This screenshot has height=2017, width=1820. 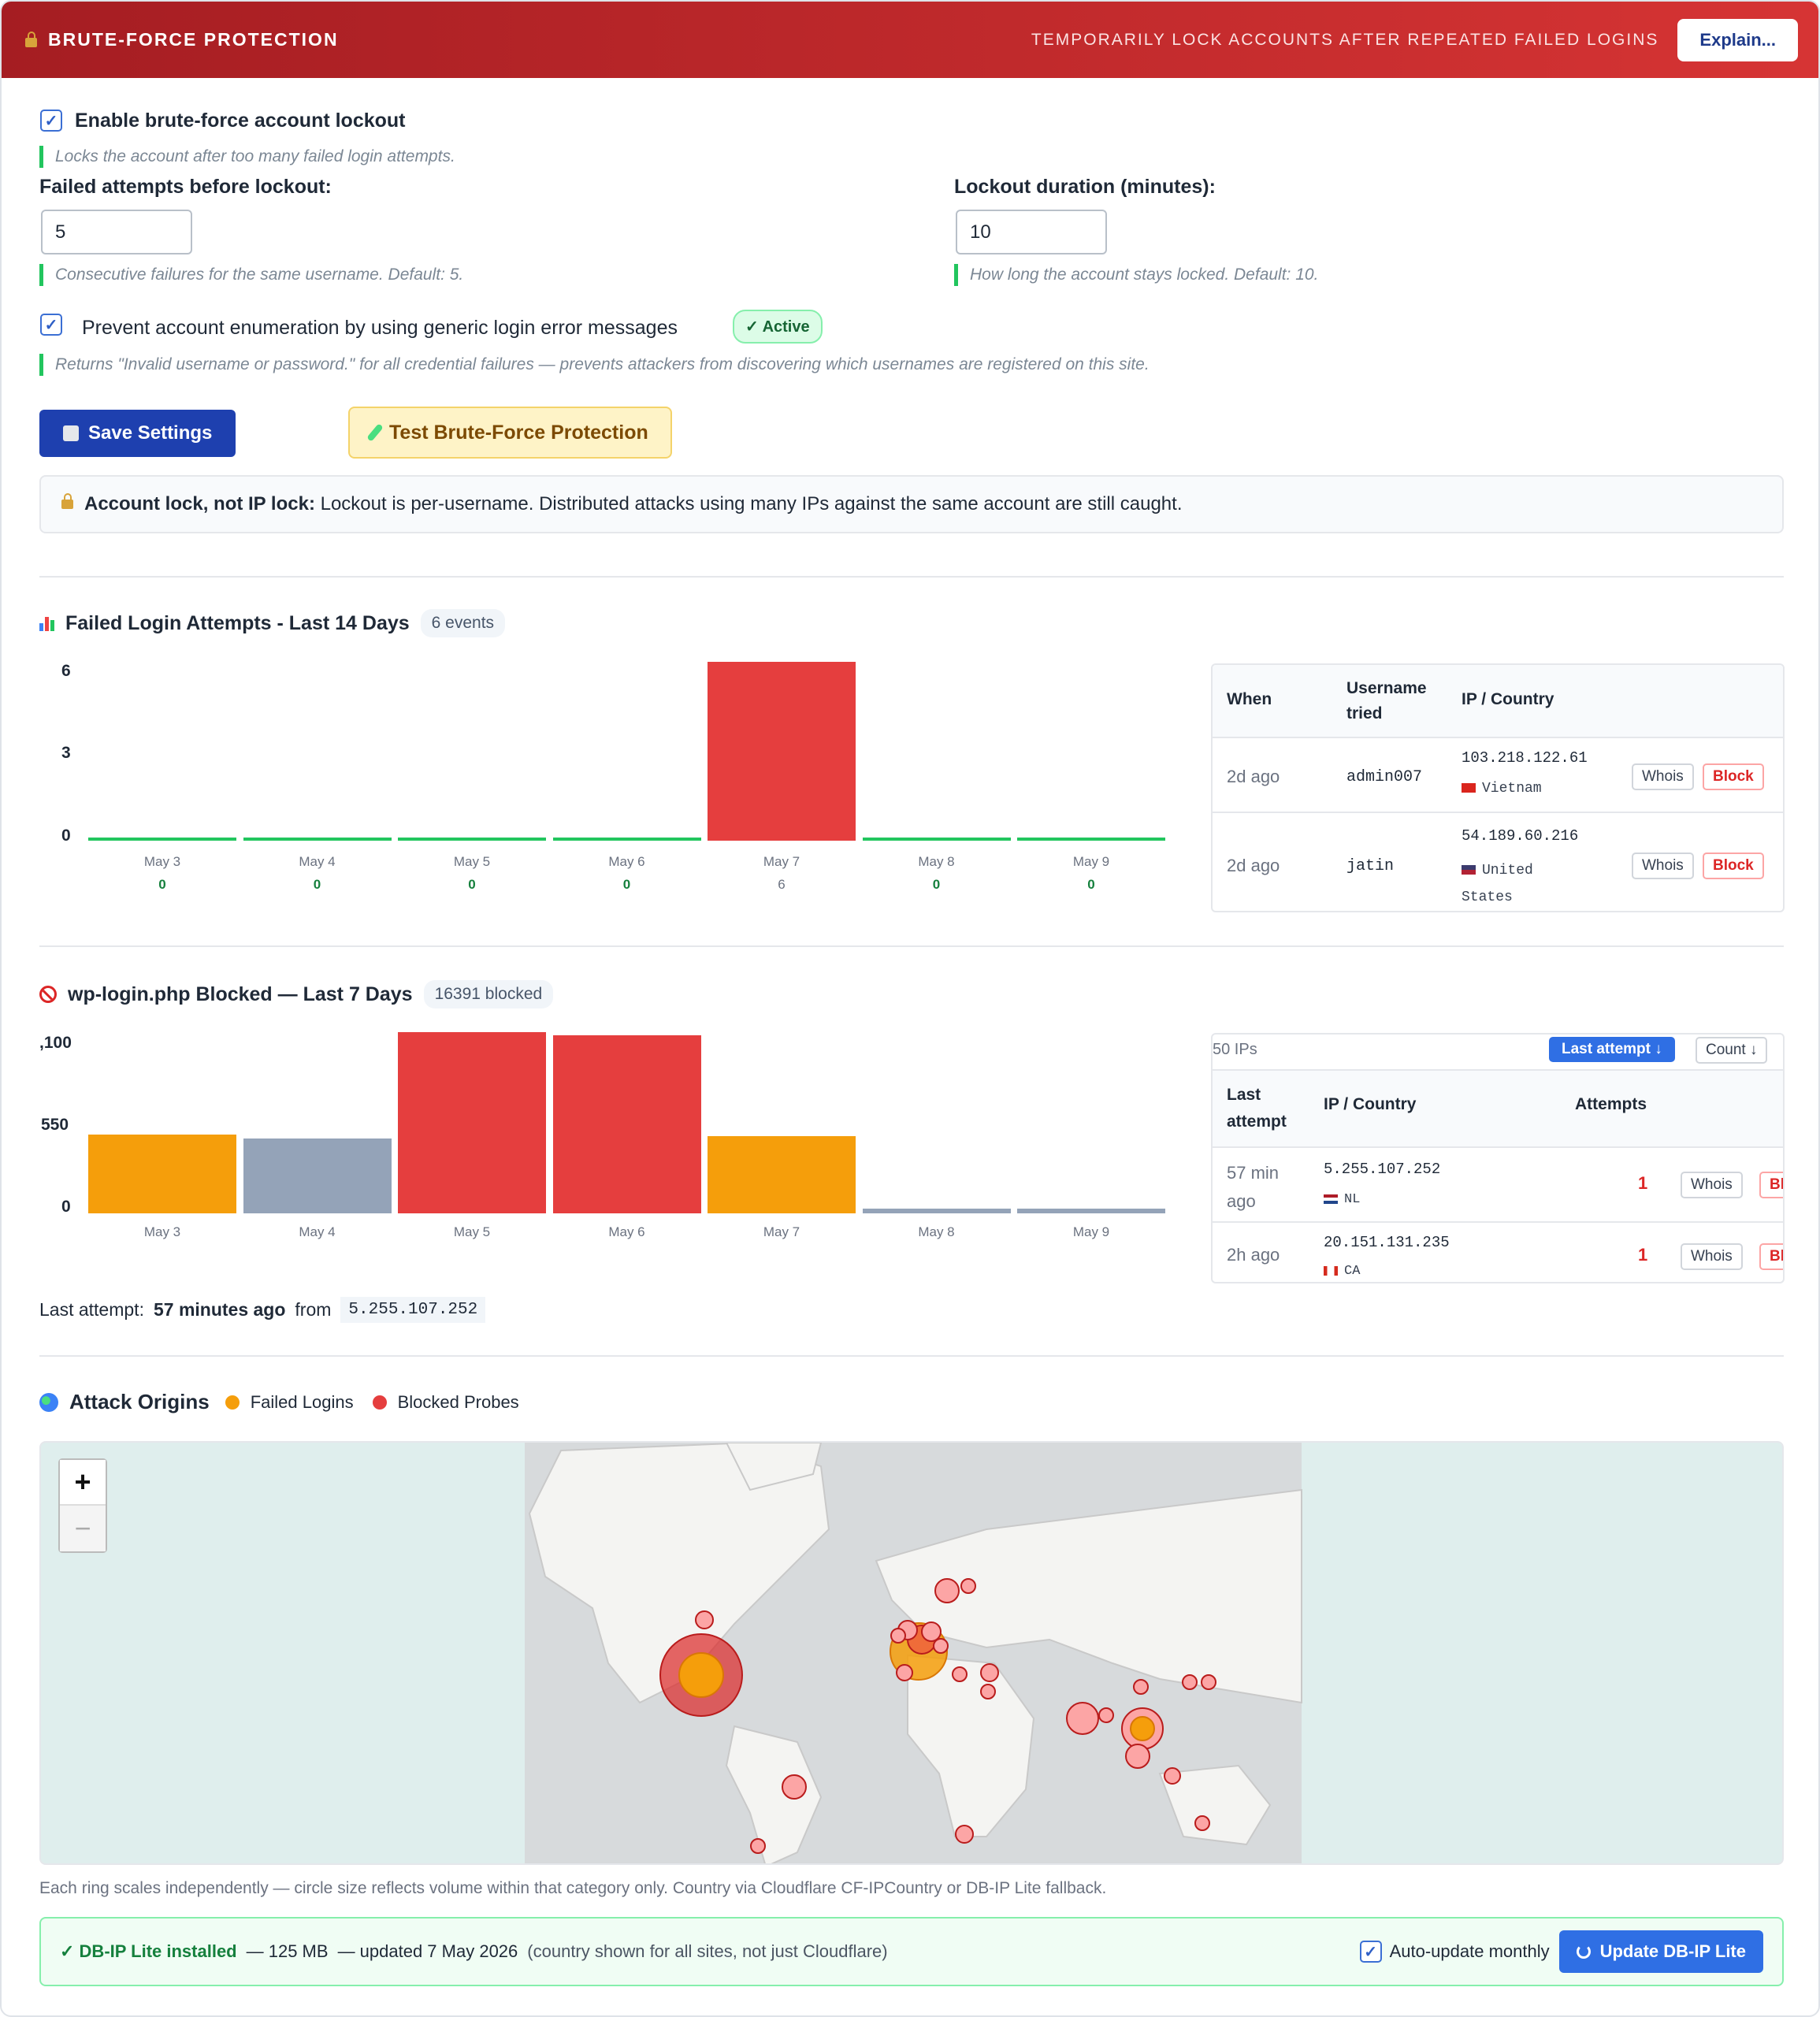 I want to click on update-dbip-button: Update DB-IP Lite, so click(x=1660, y=1951).